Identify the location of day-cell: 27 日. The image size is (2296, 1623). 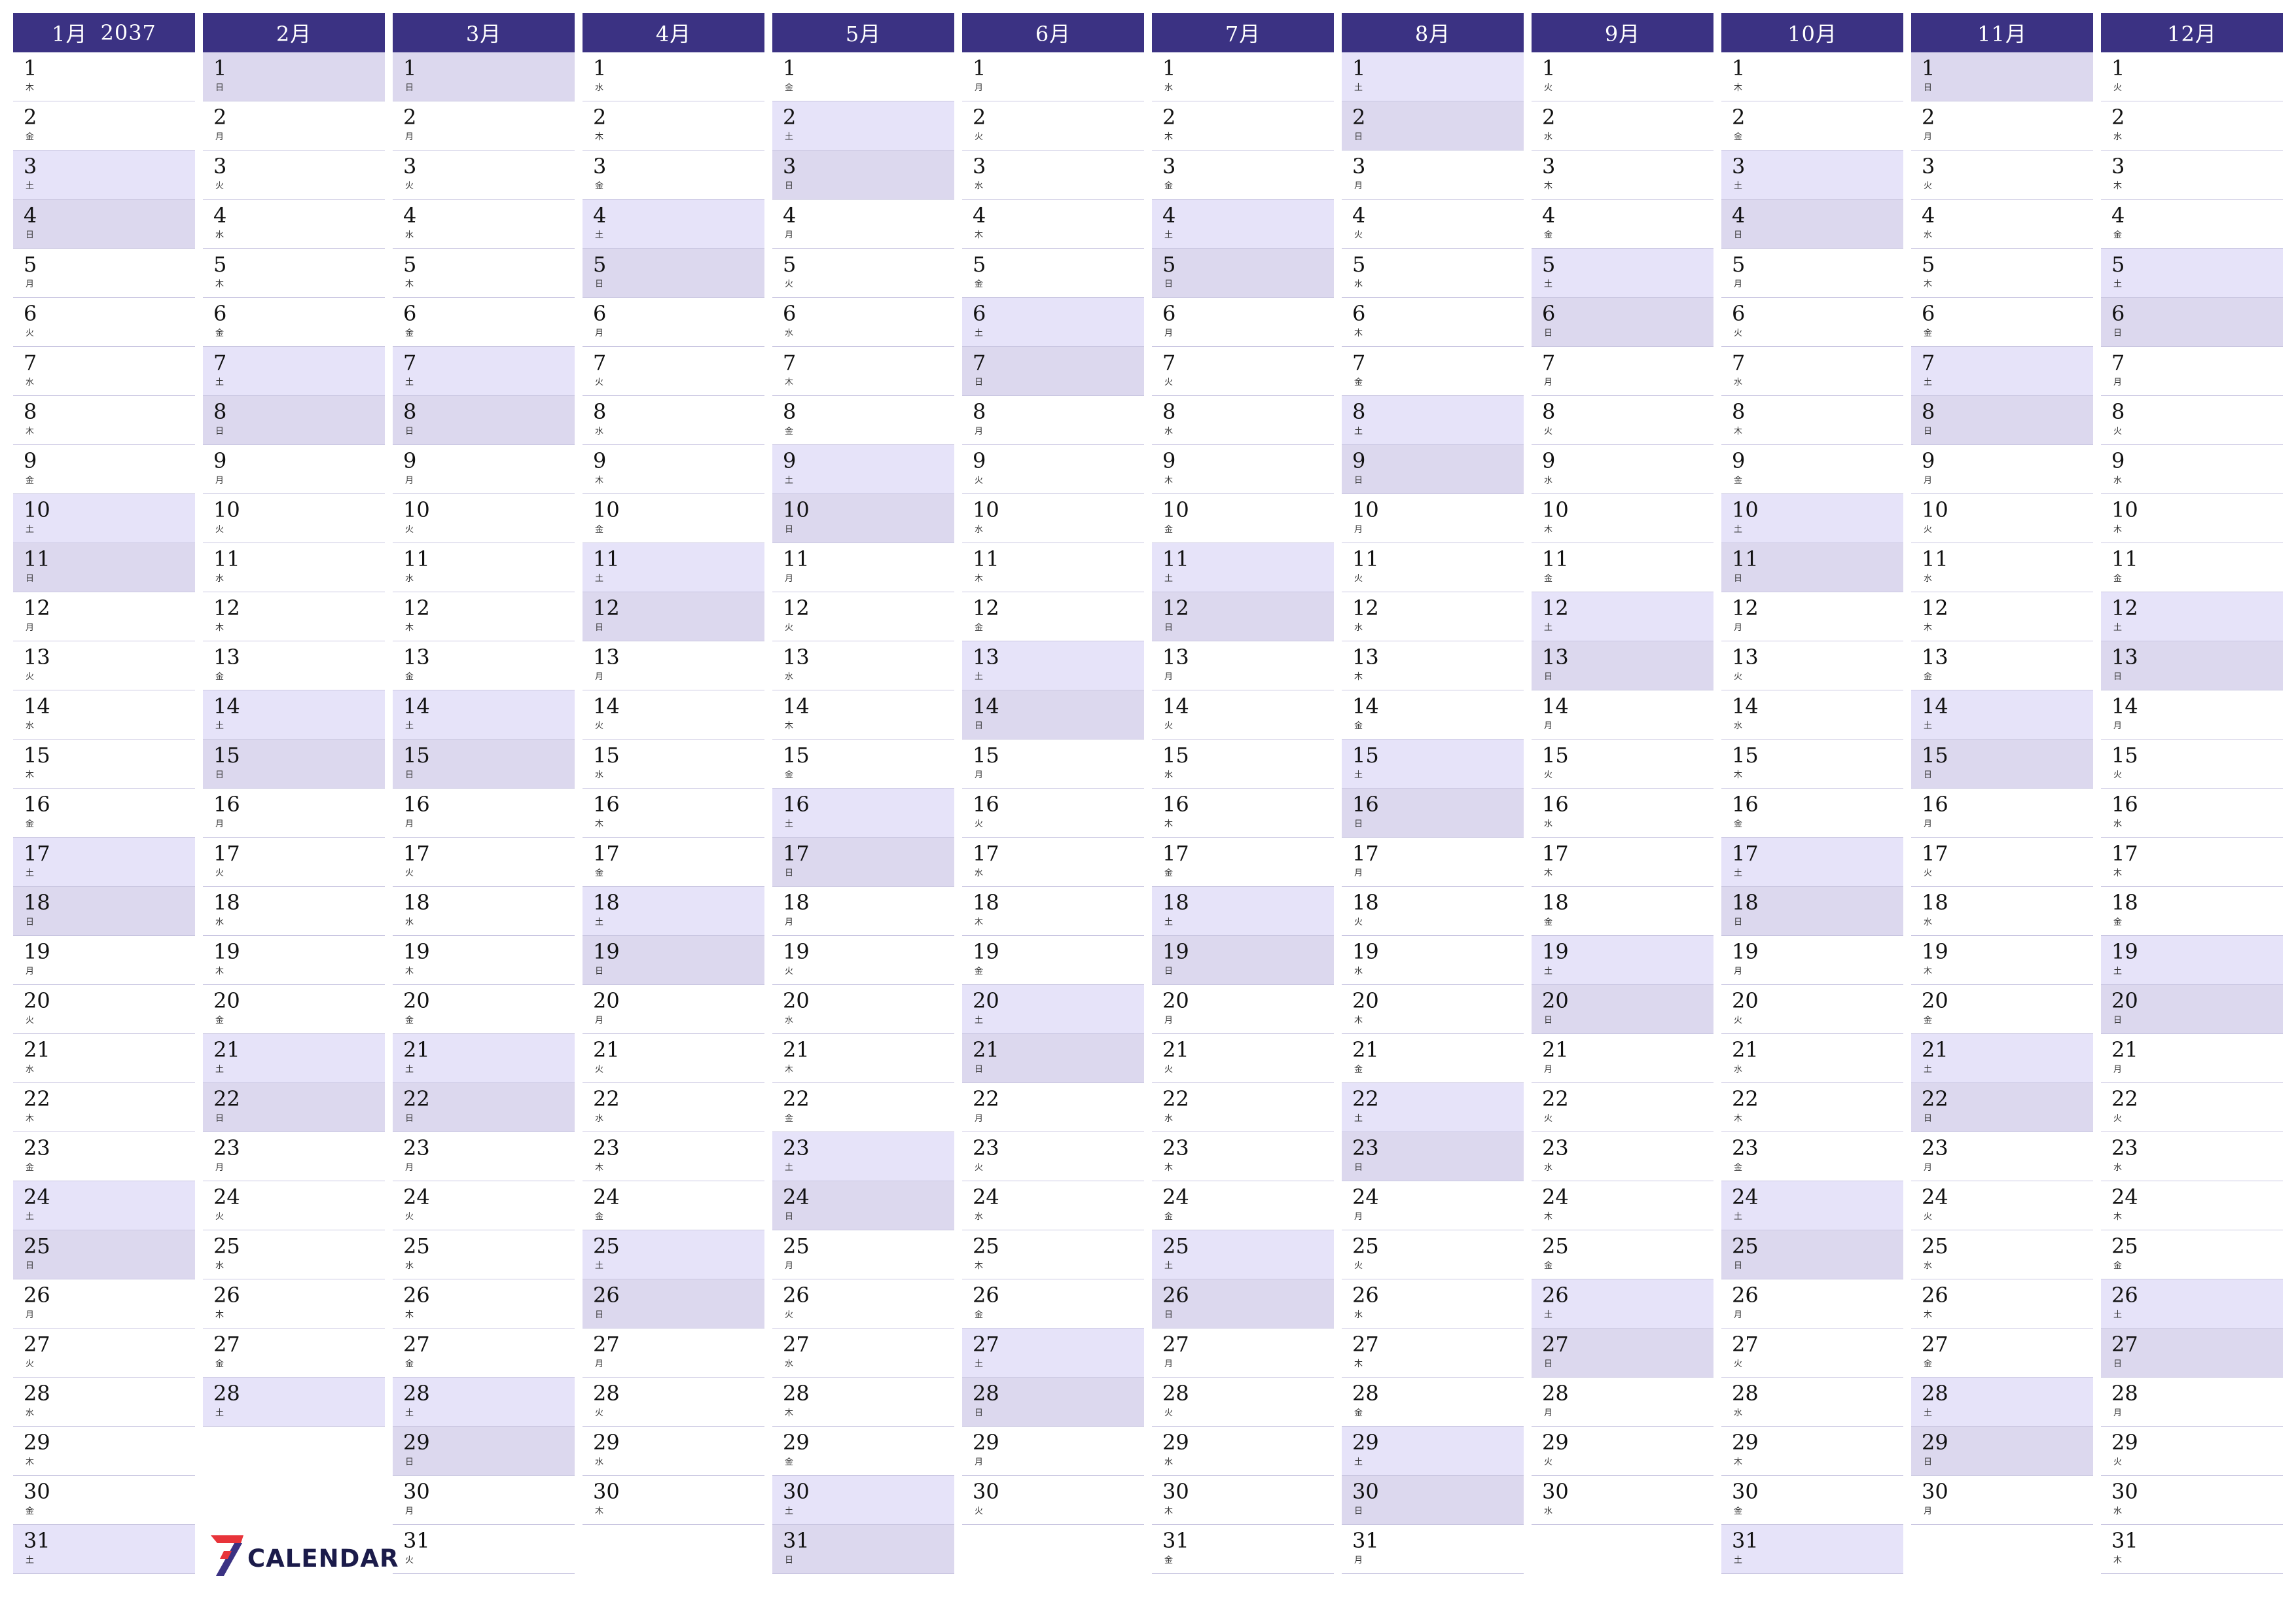
(2192, 1353).